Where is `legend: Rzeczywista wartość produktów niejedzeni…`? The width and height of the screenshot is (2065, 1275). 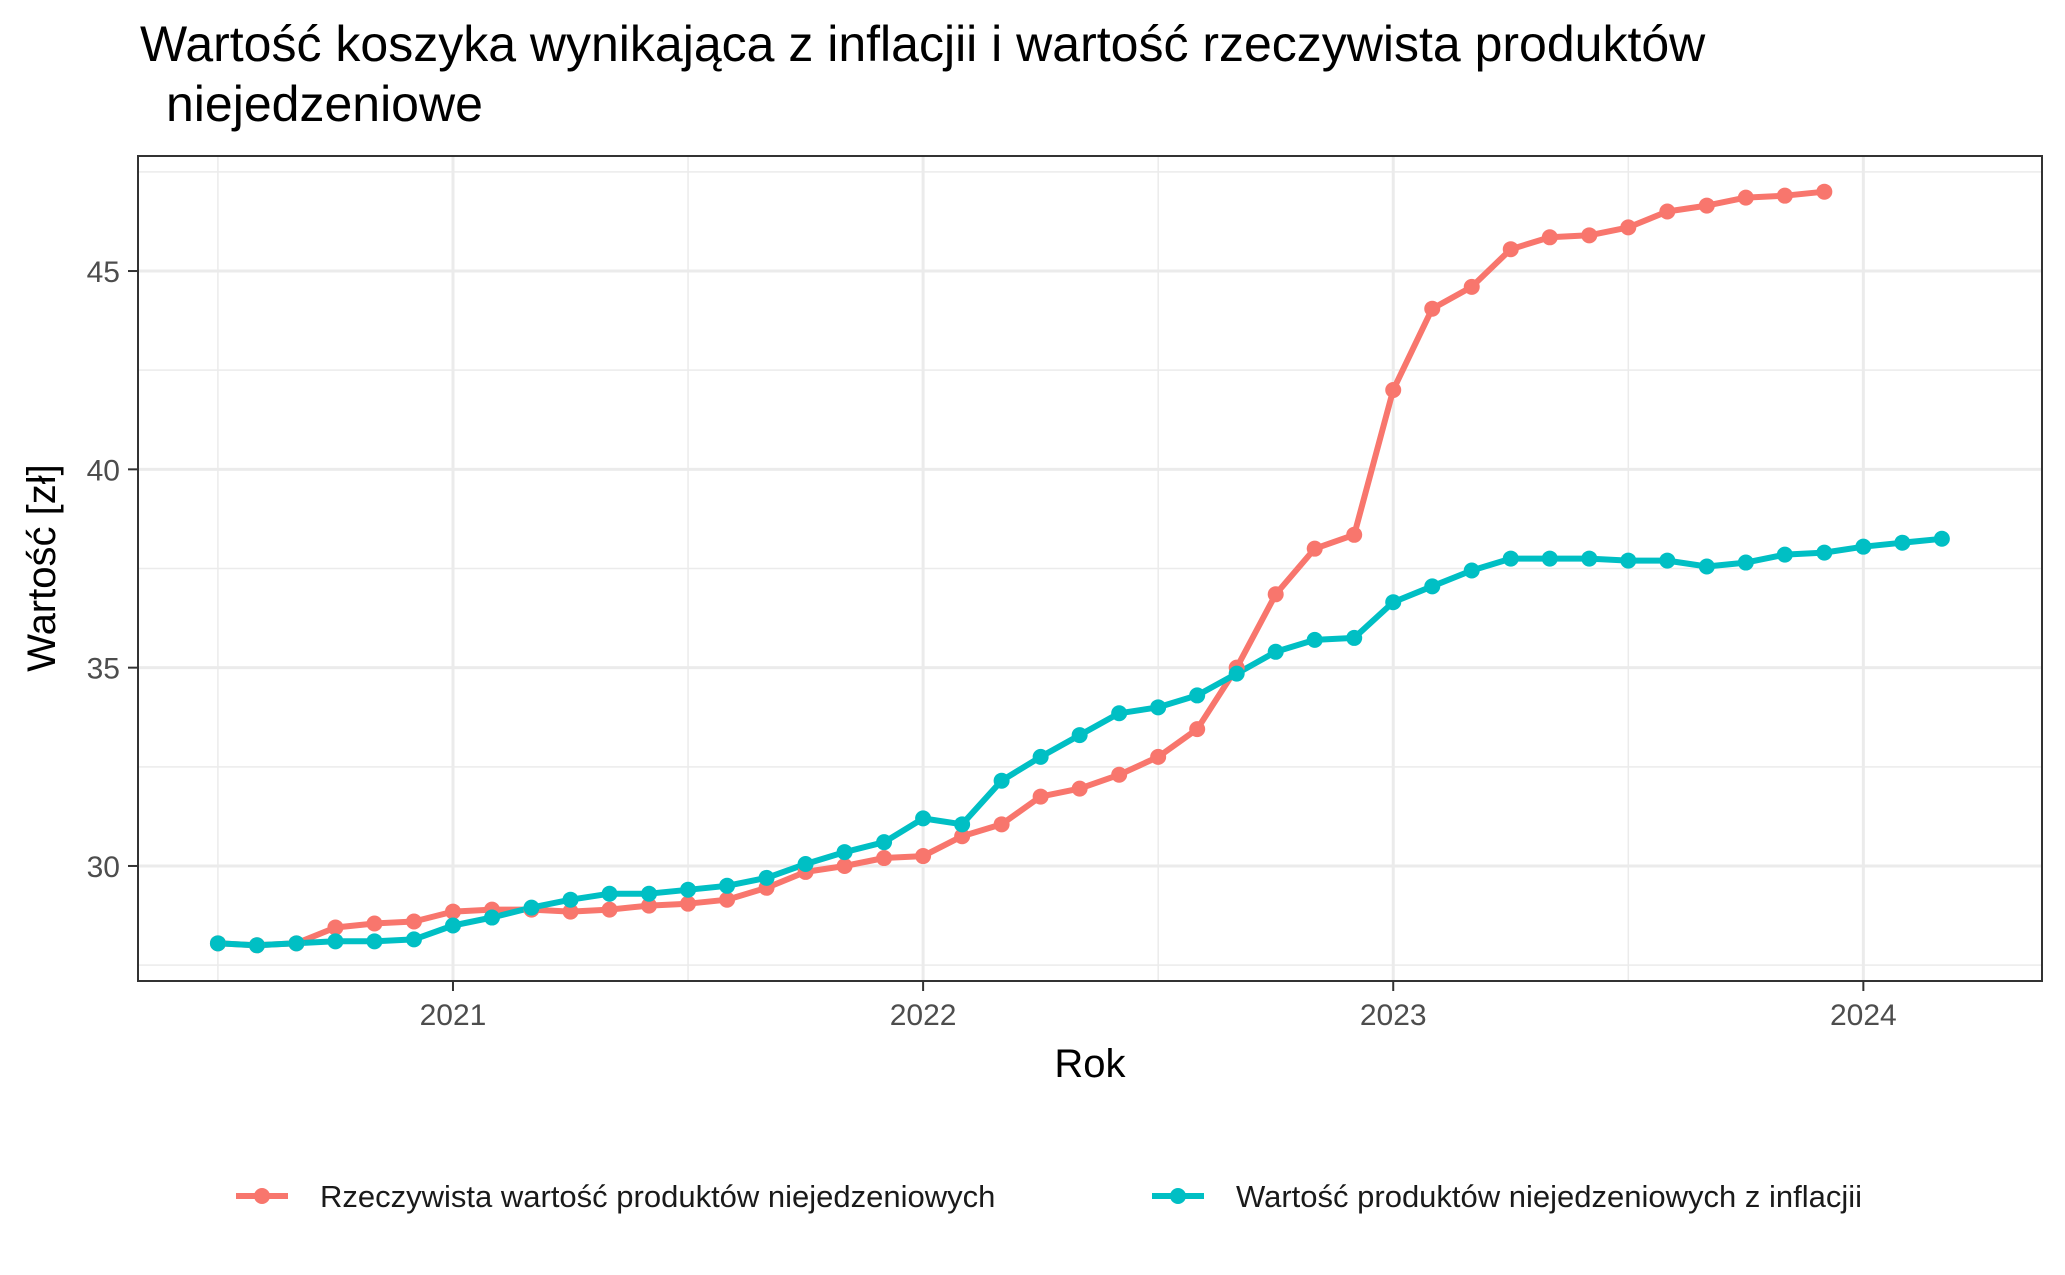
legend: Rzeczywista wartość produktów niejedzeni… is located at coordinates (1049, 1196).